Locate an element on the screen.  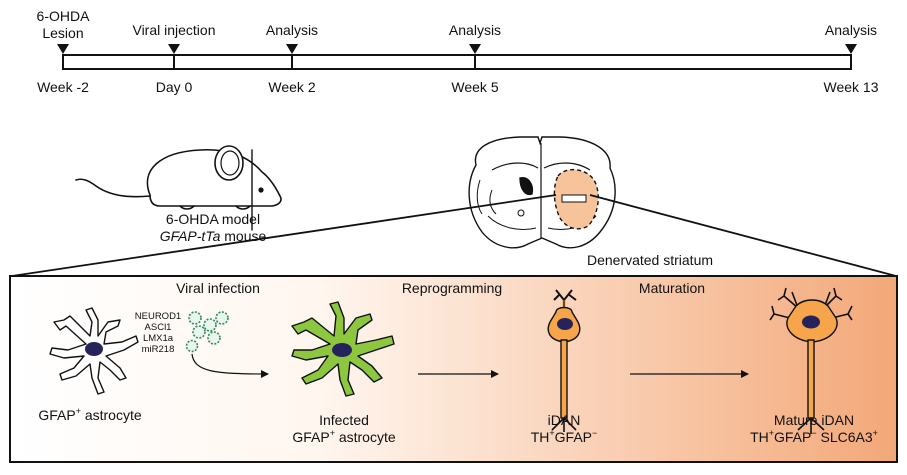
factor-label: ASCl1 is located at coordinates (158, 327).